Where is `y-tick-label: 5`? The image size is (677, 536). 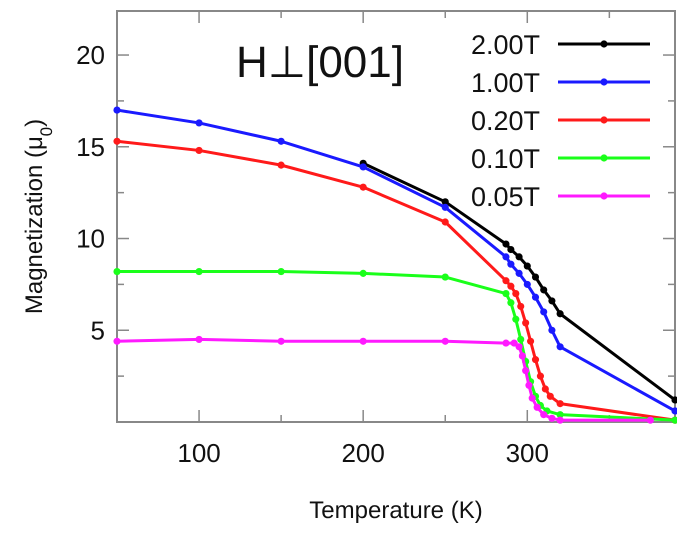 y-tick-label: 5 is located at coordinates (97, 330).